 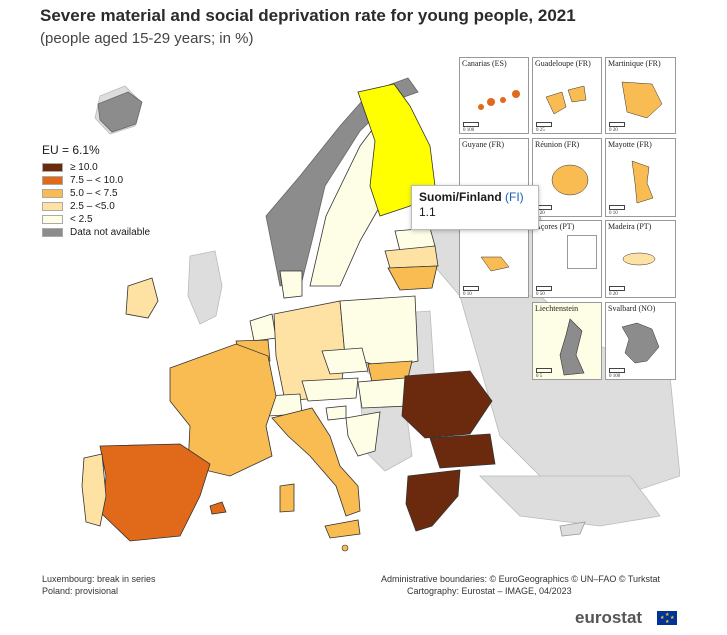 I want to click on region-france, so click(x=223, y=410).